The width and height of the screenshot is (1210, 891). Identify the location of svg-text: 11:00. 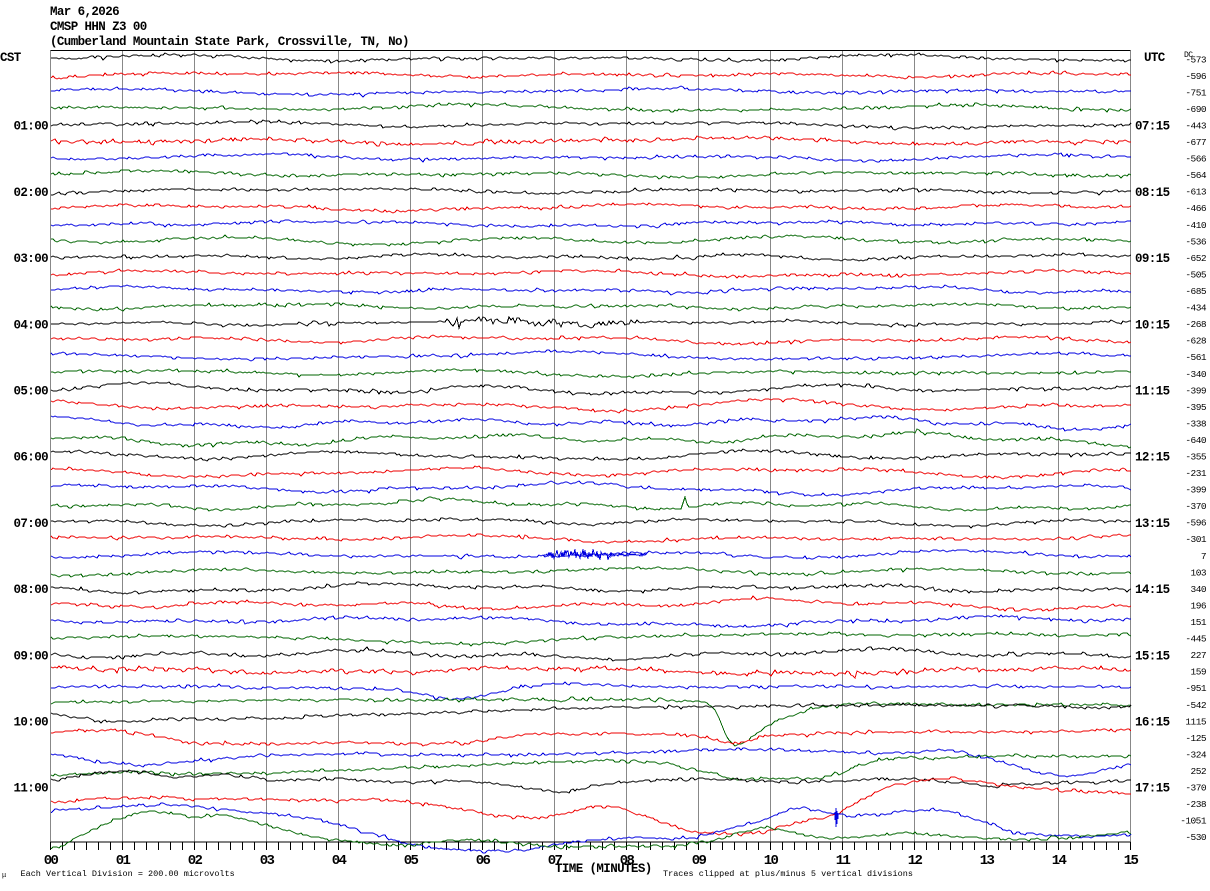
(30, 789).